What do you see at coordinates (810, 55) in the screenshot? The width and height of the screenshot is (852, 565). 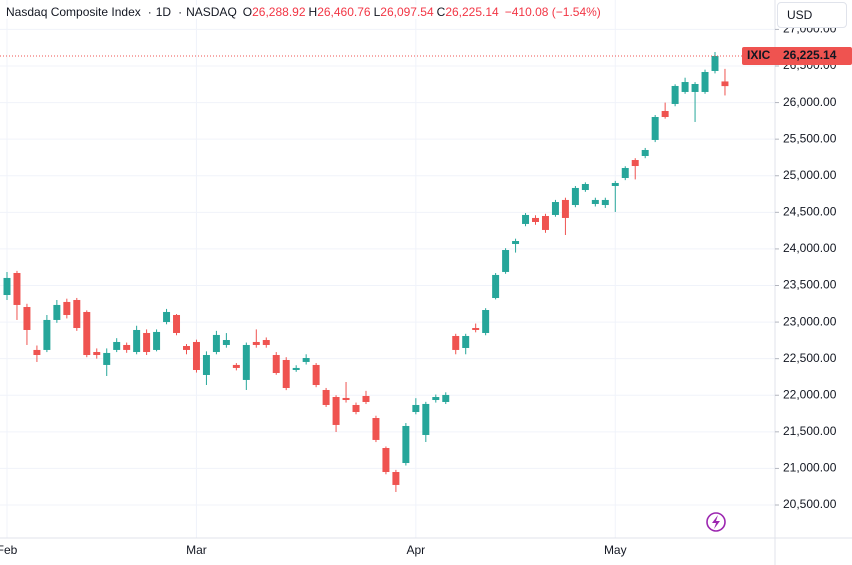 I see `price-tag-value: 26,225.14` at bounding box center [810, 55].